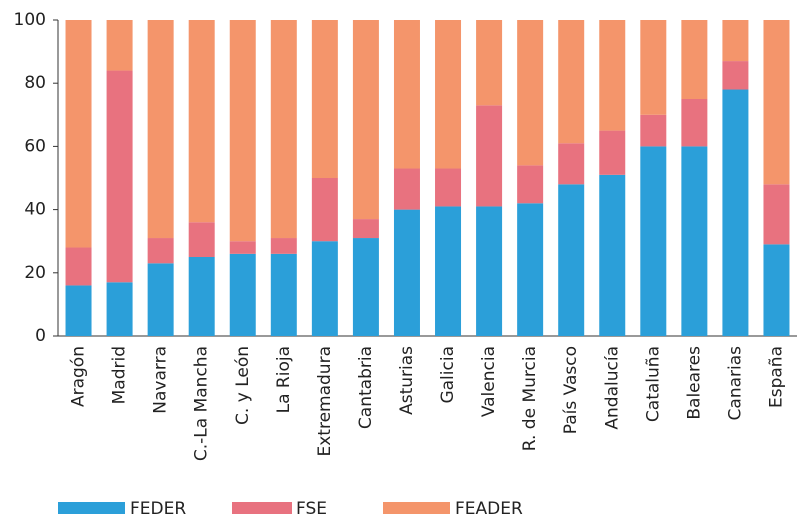 This screenshot has width=797, height=522. I want to click on x-tick-label: Navarra, so click(161, 380).